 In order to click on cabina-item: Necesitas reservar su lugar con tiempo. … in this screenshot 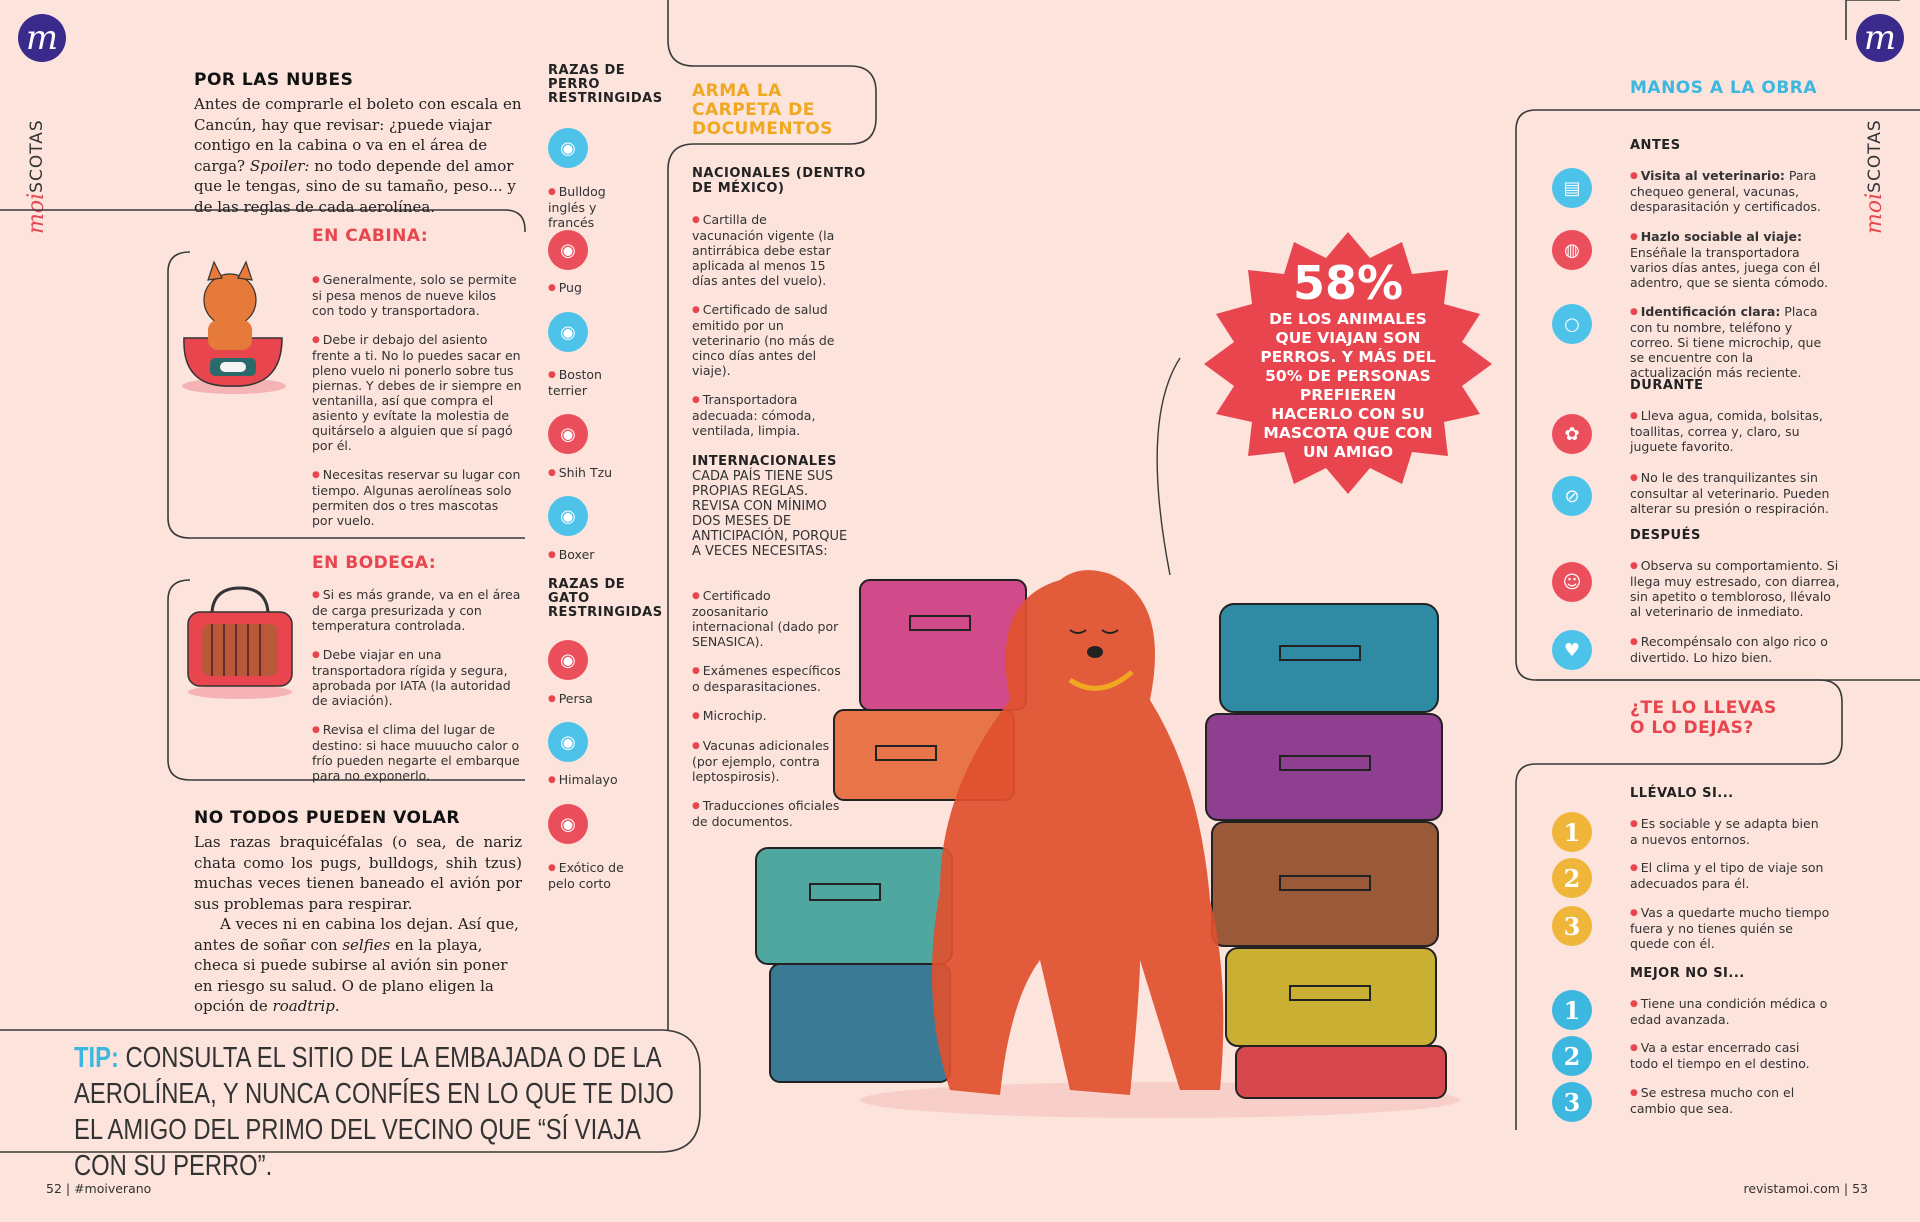, I will do `click(417, 497)`.